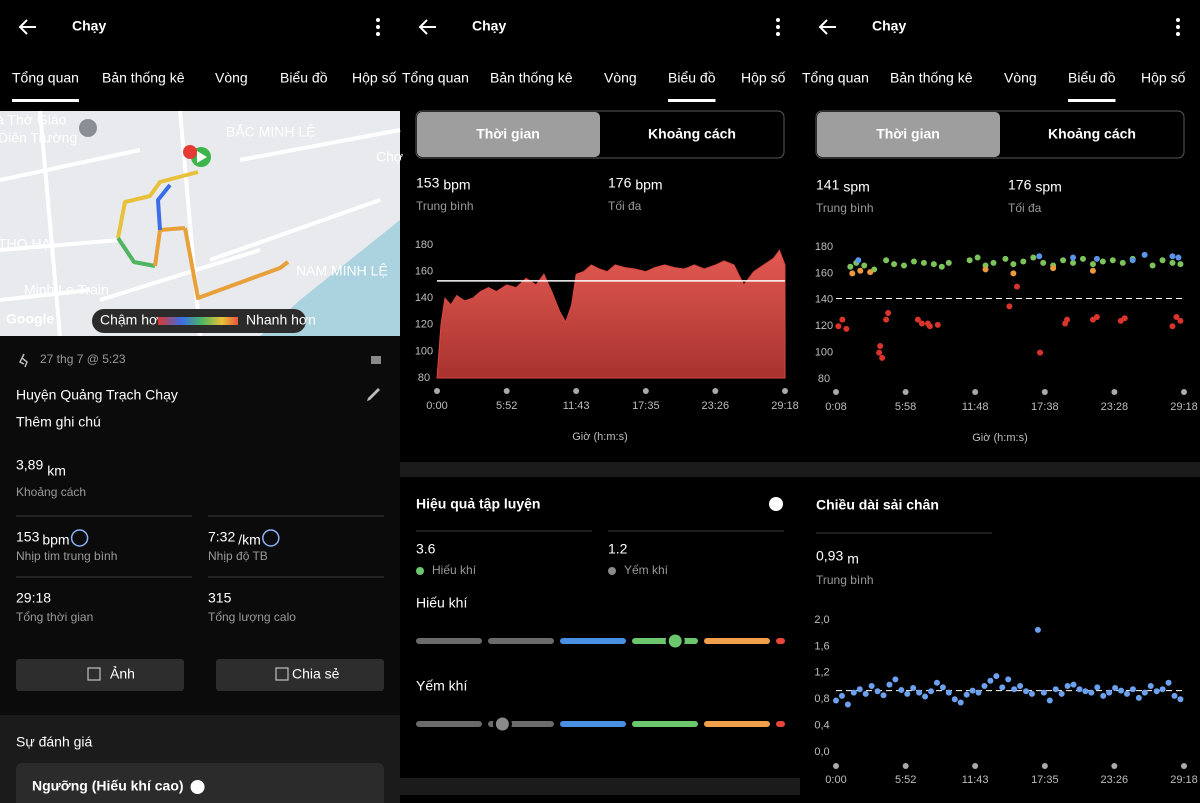 The height and width of the screenshot is (803, 1200). Describe the element at coordinates (776, 504) in the screenshot. I see `help-icon` at that location.